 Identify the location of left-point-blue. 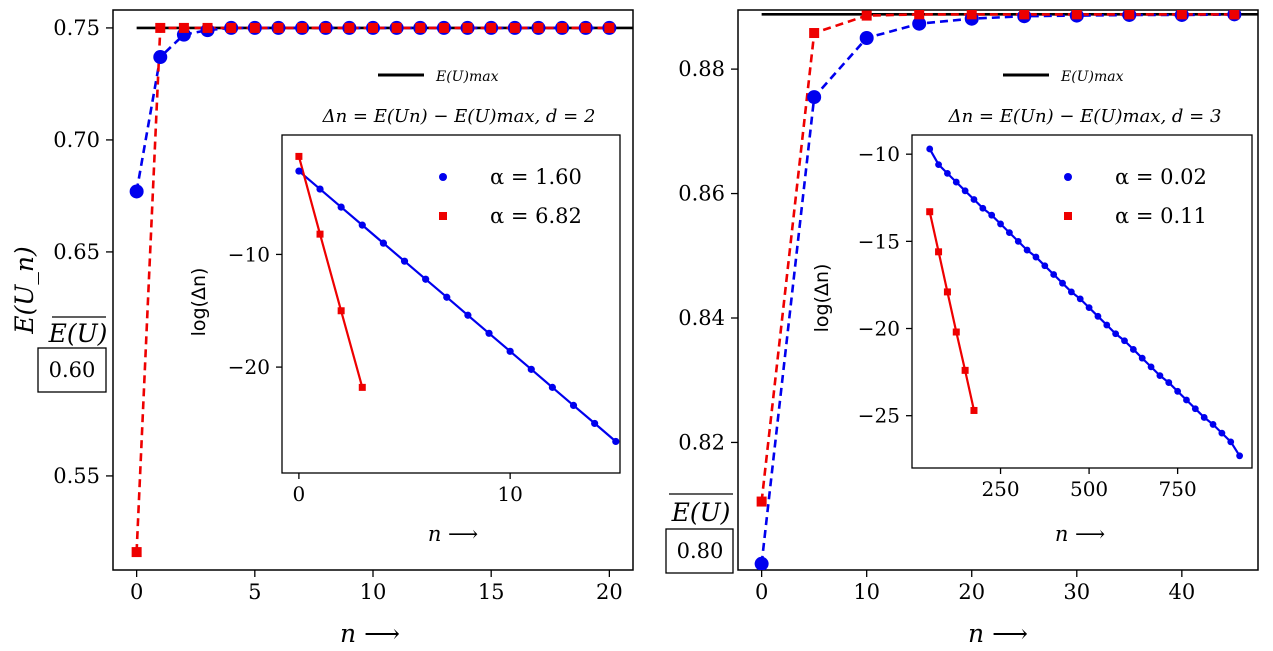
(136, 191).